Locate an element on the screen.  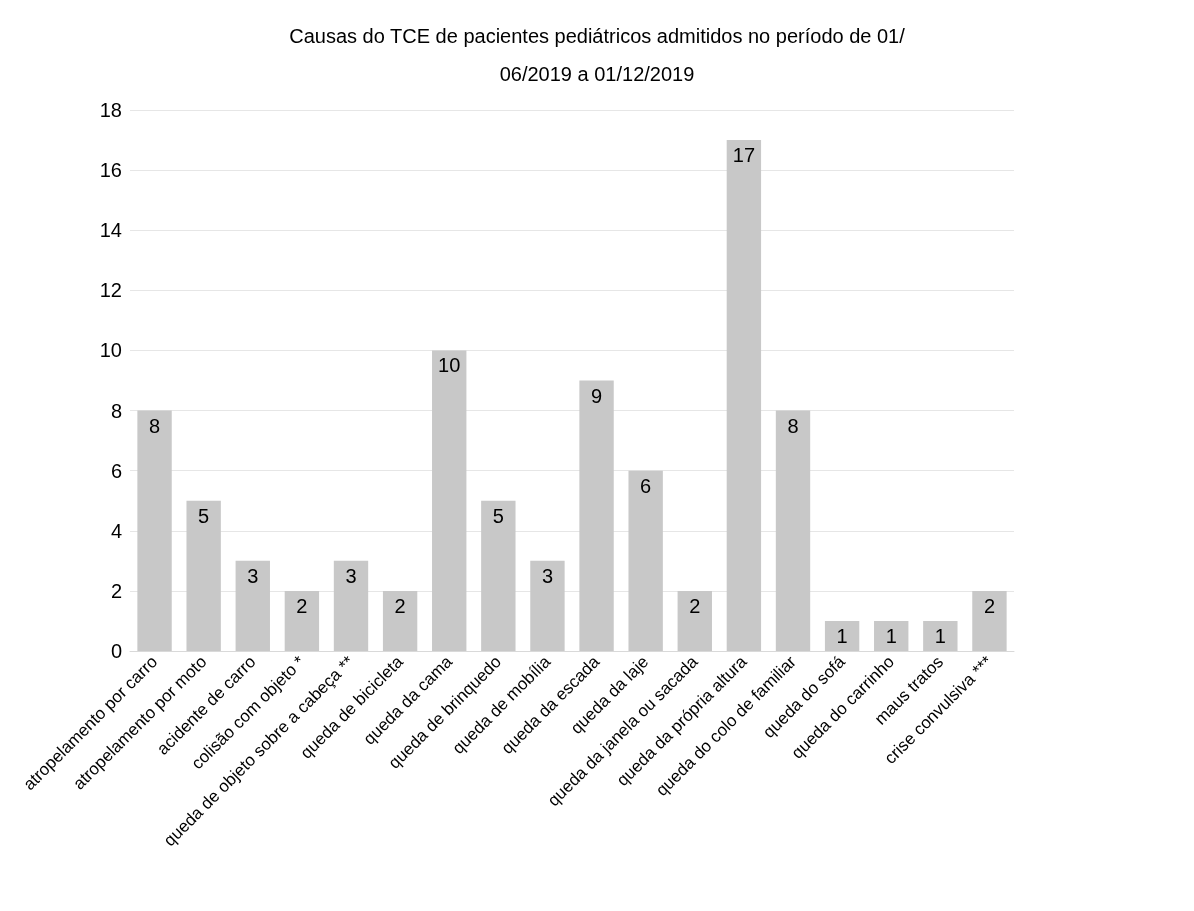
y-tick-label: 14 is located at coordinates (110, 230).